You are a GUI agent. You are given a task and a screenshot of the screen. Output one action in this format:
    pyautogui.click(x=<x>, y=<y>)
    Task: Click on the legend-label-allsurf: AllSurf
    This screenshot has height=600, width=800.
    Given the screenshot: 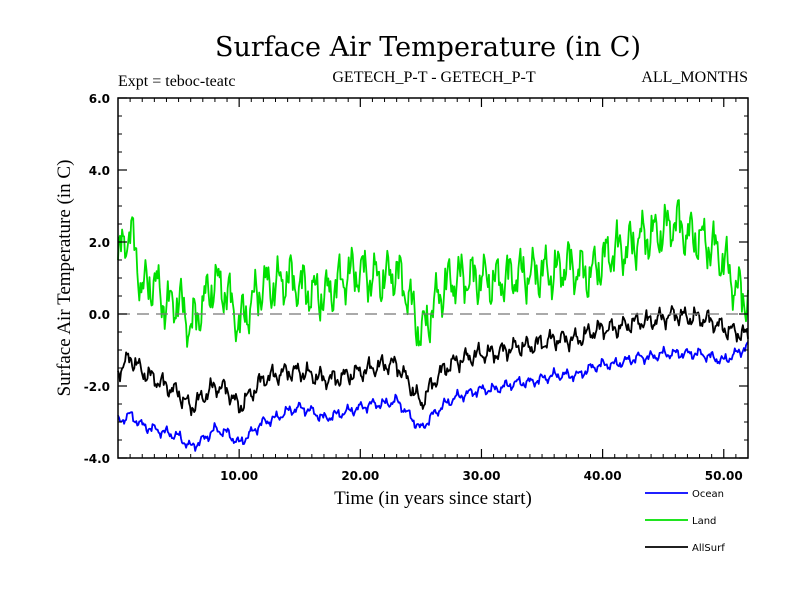 What is the action you would take?
    pyautogui.click(x=708, y=548)
    